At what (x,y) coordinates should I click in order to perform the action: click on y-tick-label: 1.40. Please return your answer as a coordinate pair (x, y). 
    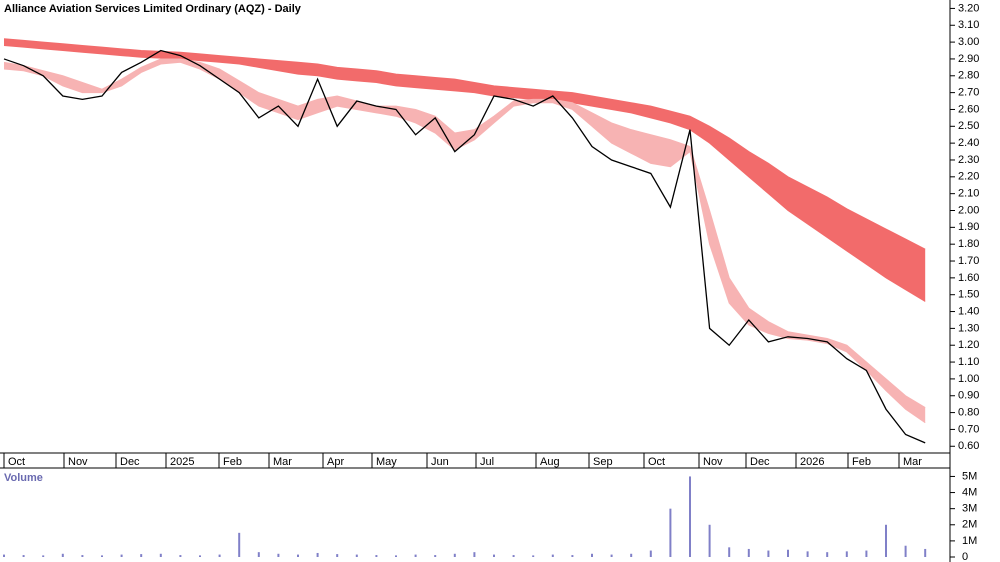
    Looking at the image, I should click on (968, 311).